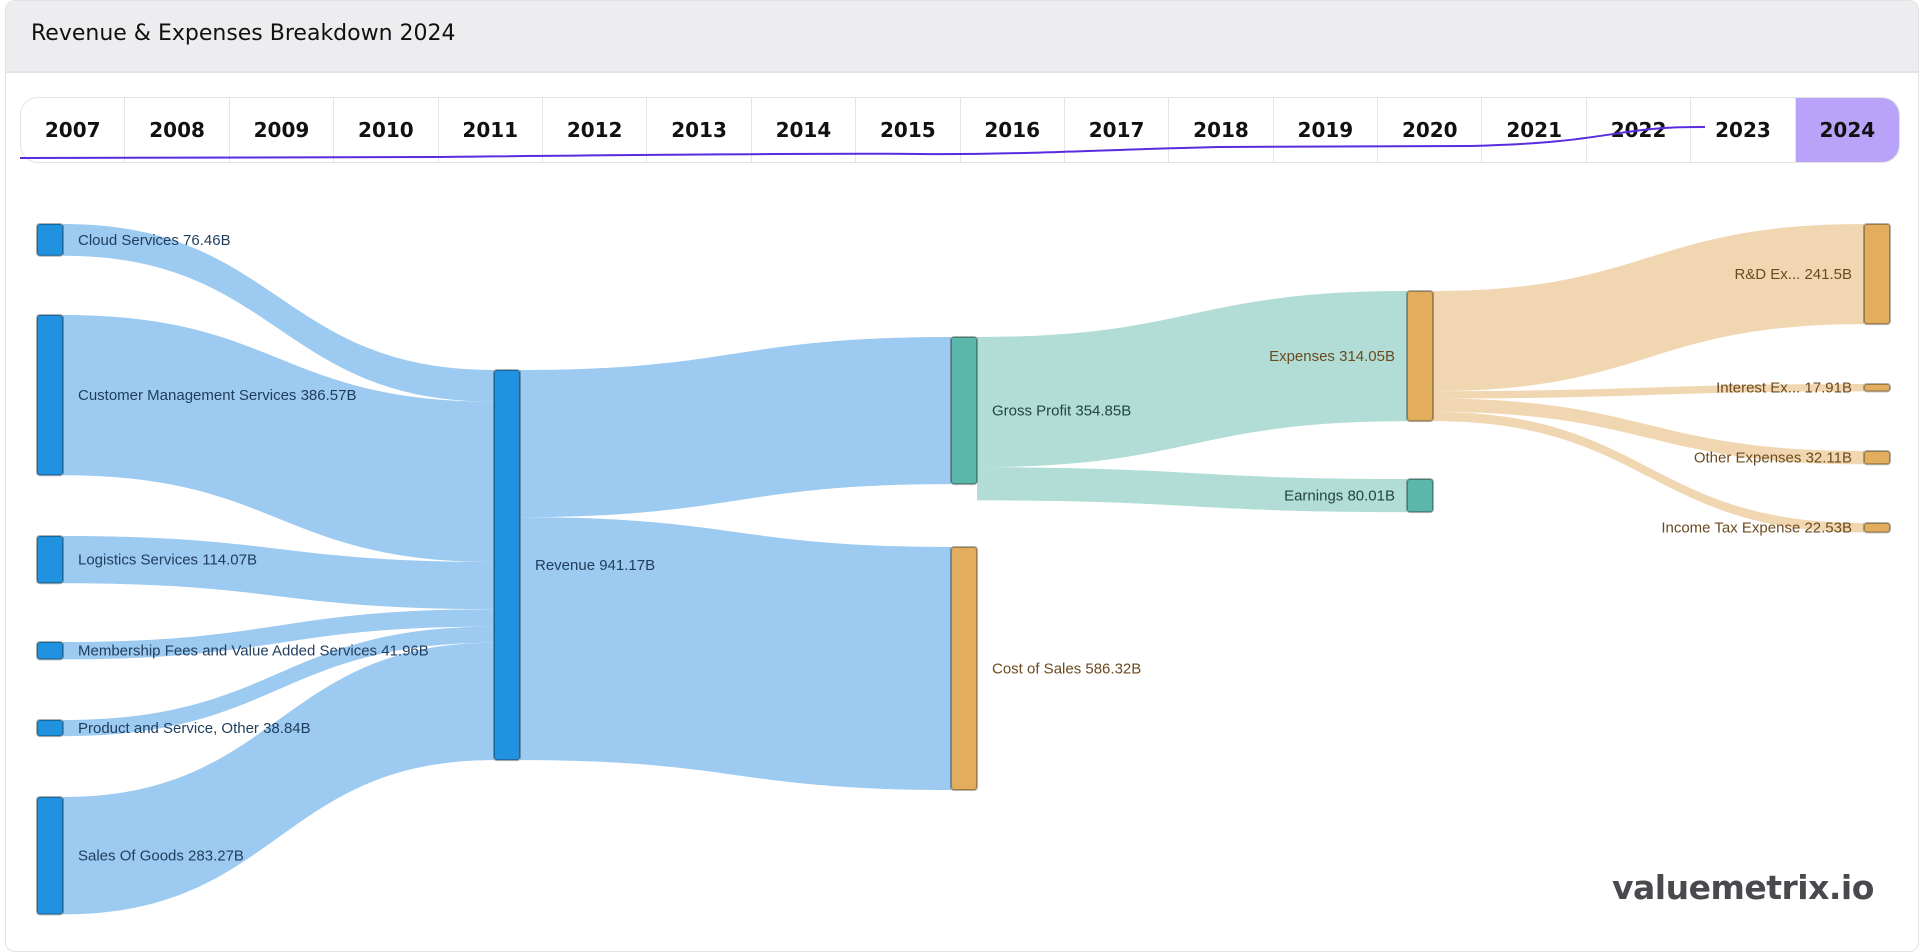 The image size is (1922, 952). Describe the element at coordinates (1339, 496) in the screenshot. I see `node-label-earnings: Earnings 80.01B` at that location.